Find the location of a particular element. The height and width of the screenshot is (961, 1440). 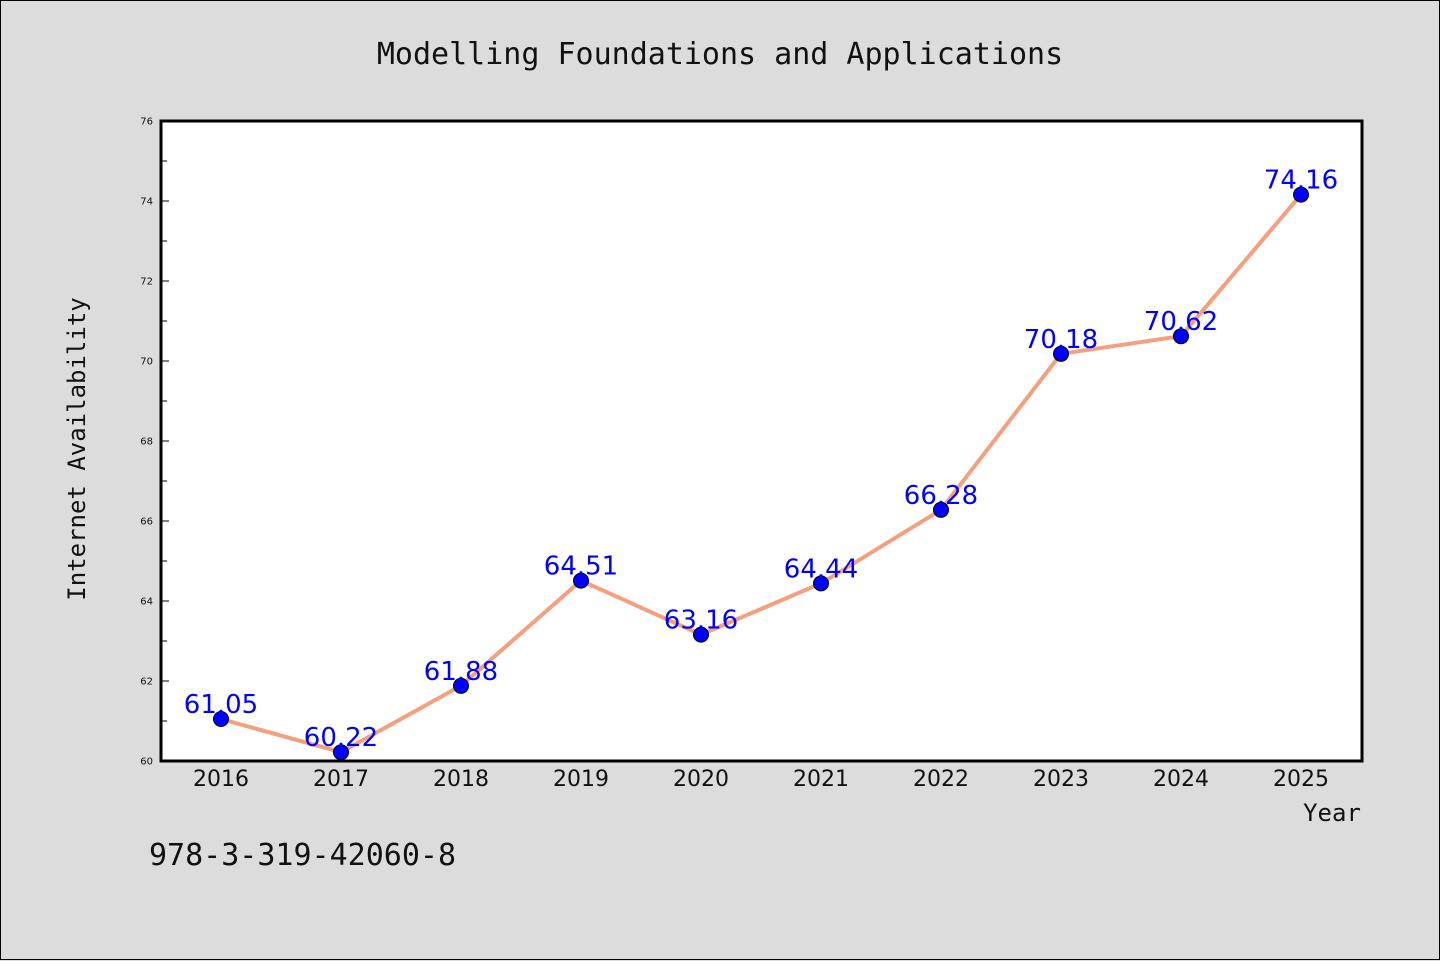

x-axis: 2016 2017 2018 2019 2020 2021 2022 2023 2024 2025 is located at coordinates (761, 779).